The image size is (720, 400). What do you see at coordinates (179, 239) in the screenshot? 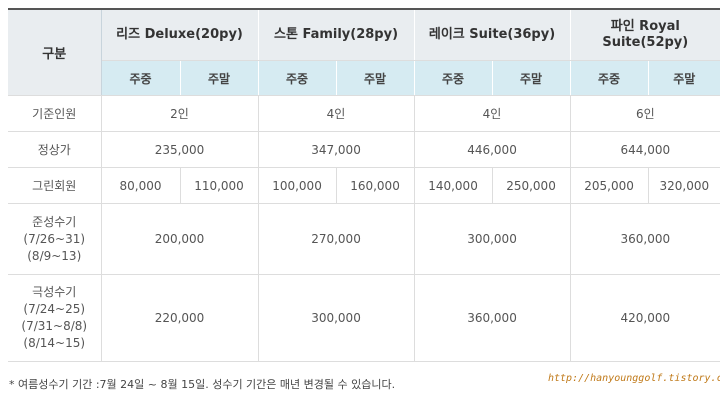
I see `semi-peak-price-cell: 200,000` at bounding box center [179, 239].